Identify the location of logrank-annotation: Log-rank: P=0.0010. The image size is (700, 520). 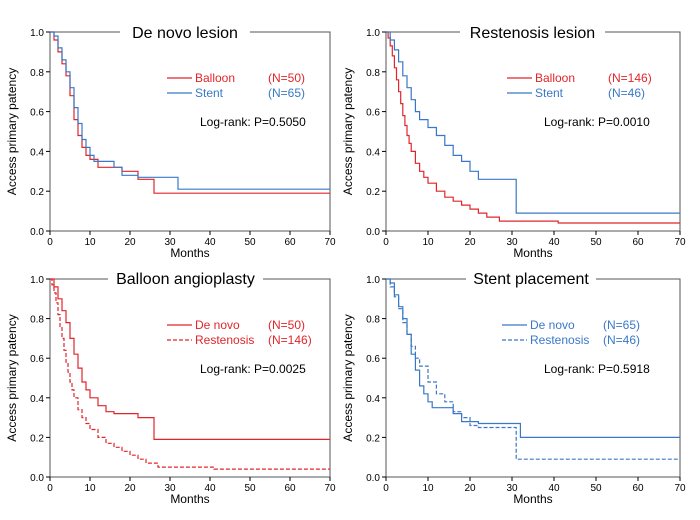
(597, 122).